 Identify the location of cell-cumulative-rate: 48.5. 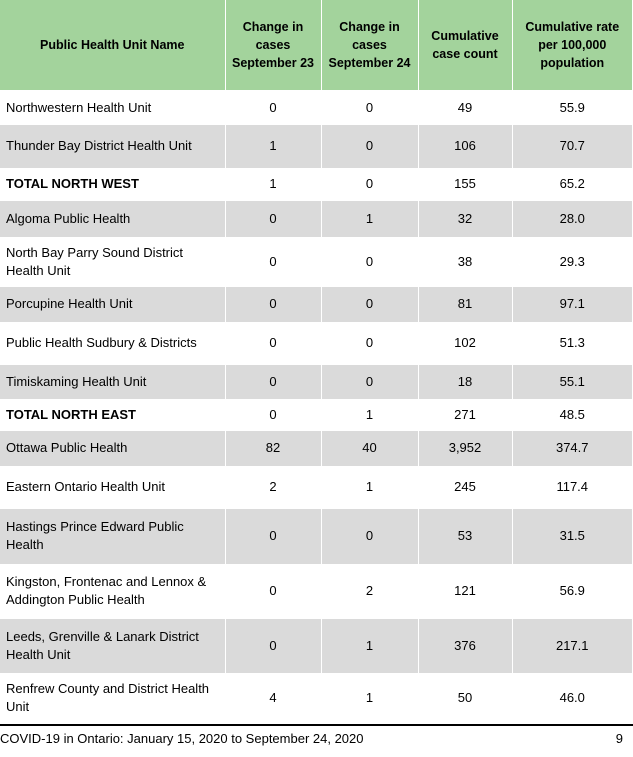
(571, 414).